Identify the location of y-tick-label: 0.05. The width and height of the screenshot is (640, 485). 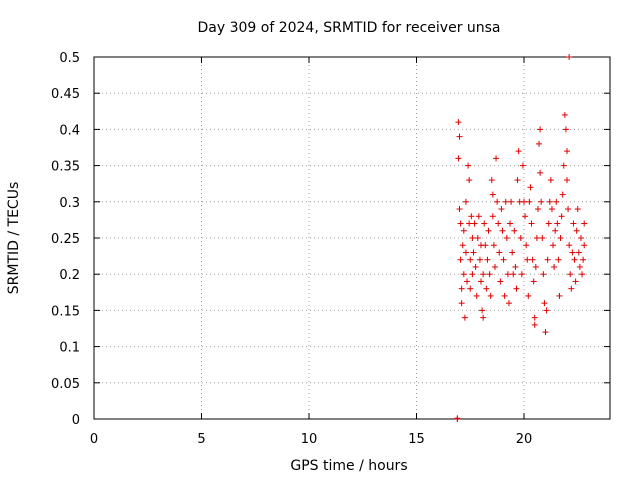
(65, 384).